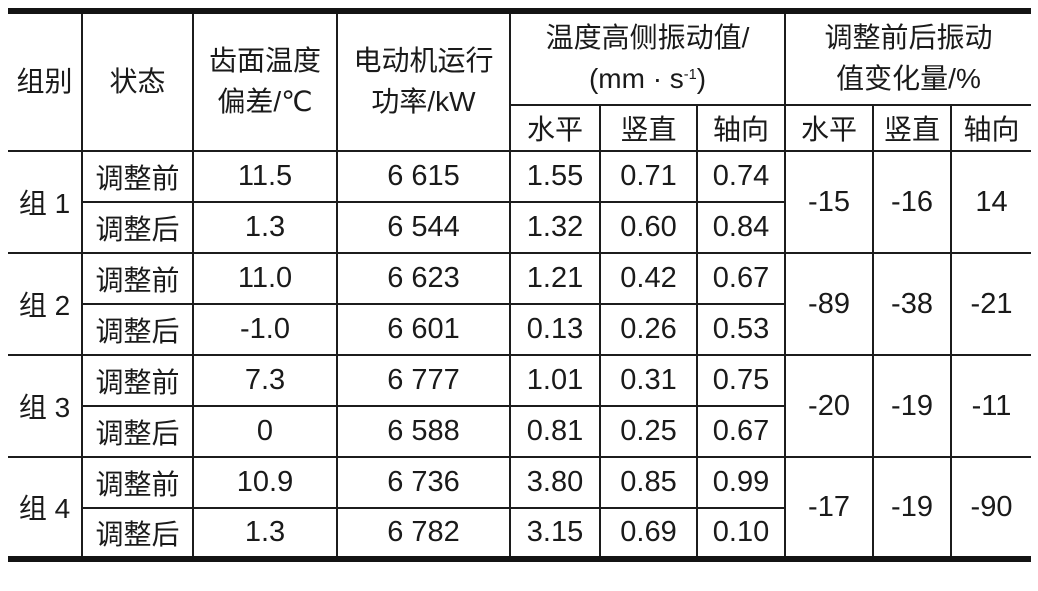 Image resolution: width=1038 pixels, height=591 pixels. What do you see at coordinates (555, 176) in the screenshot?
I see `vibration-horizontal-cell: 1.55` at bounding box center [555, 176].